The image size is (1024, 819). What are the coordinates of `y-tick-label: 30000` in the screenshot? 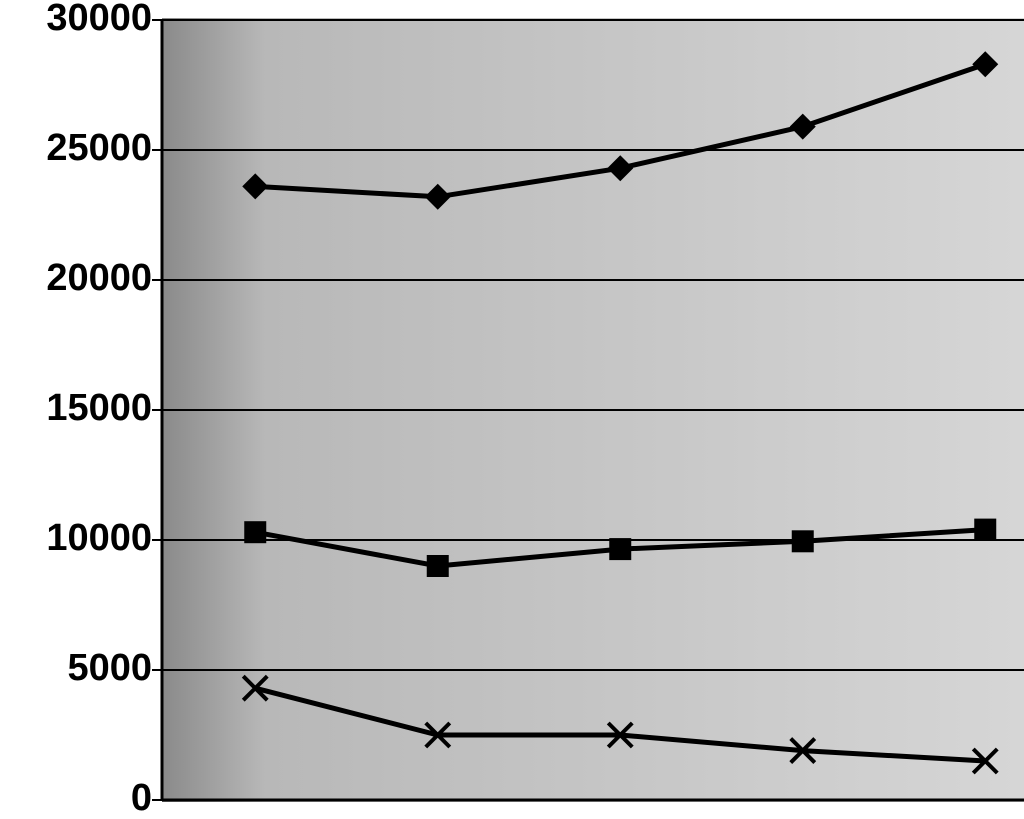 It's located at (99, 19).